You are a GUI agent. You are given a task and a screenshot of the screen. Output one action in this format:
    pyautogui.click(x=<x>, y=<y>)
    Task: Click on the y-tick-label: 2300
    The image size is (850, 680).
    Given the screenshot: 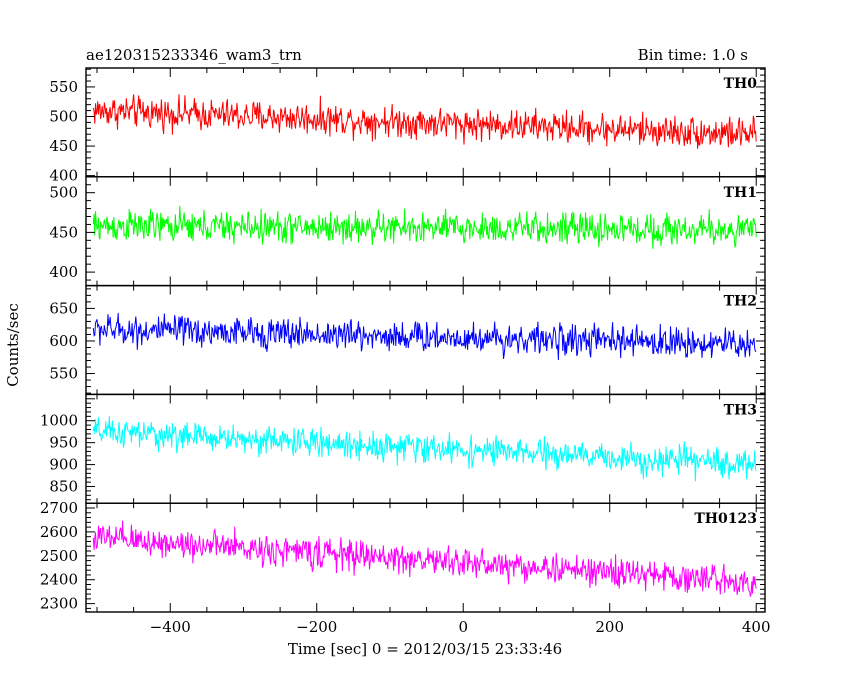 What is the action you would take?
    pyautogui.click(x=59, y=604)
    